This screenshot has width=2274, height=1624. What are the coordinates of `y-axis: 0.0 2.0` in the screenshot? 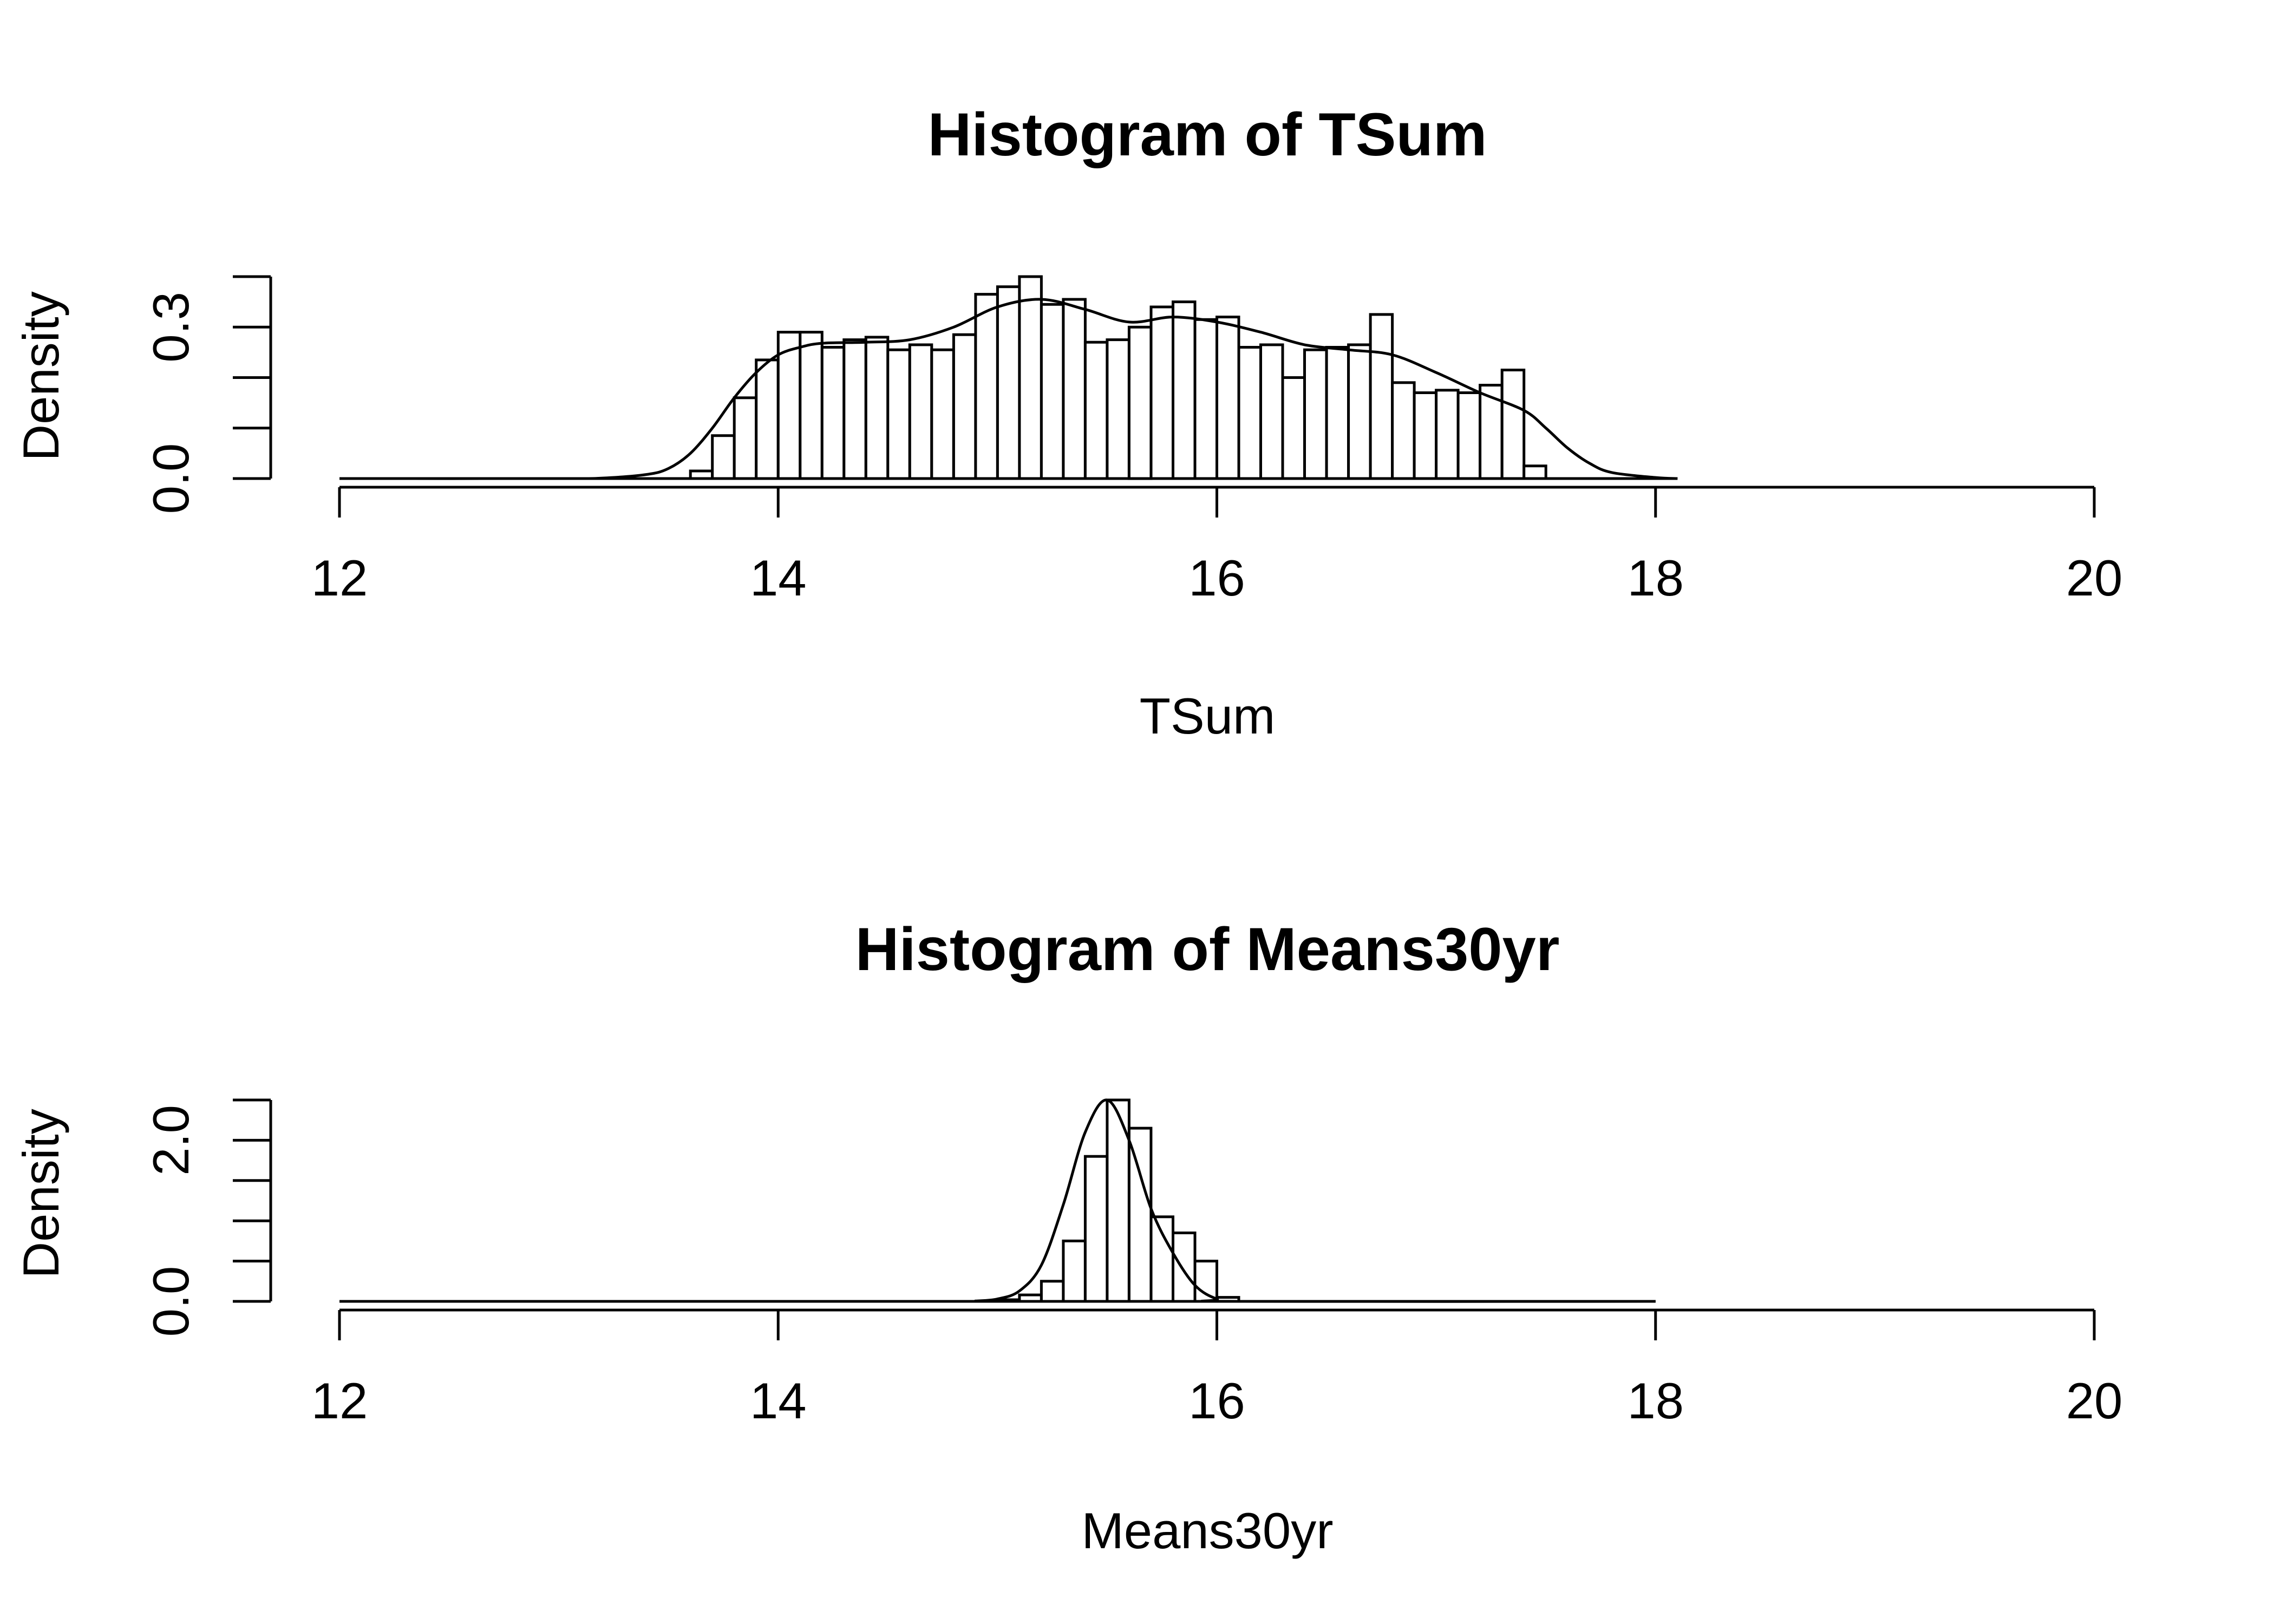 It's located at (207, 1217).